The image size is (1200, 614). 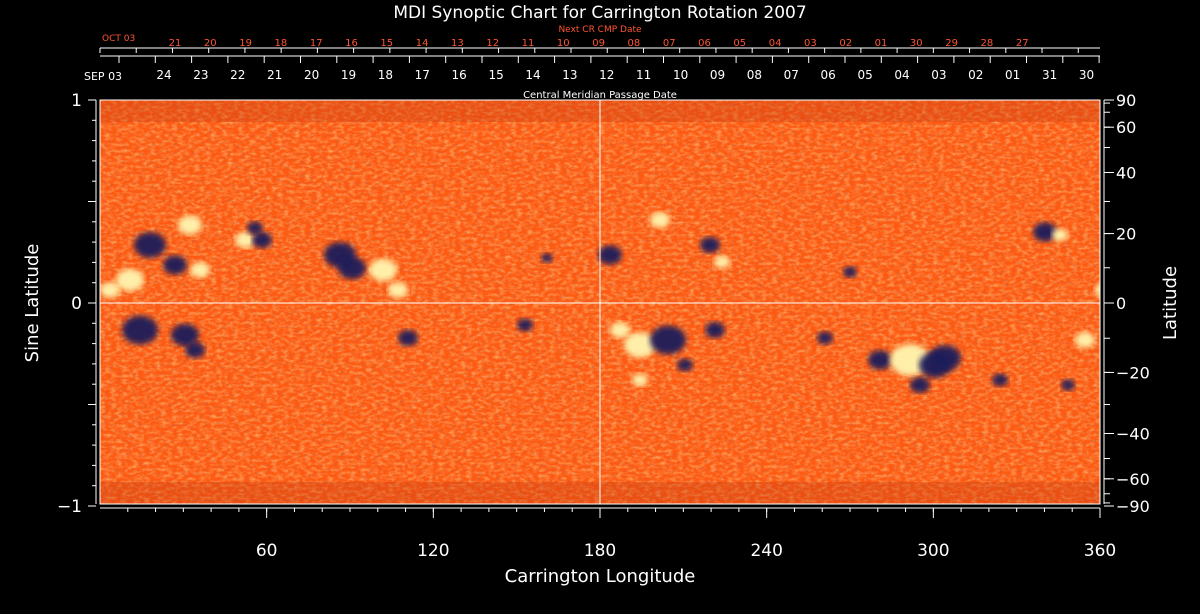 I want to click on cmp-date-label: 10, so click(x=680, y=75).